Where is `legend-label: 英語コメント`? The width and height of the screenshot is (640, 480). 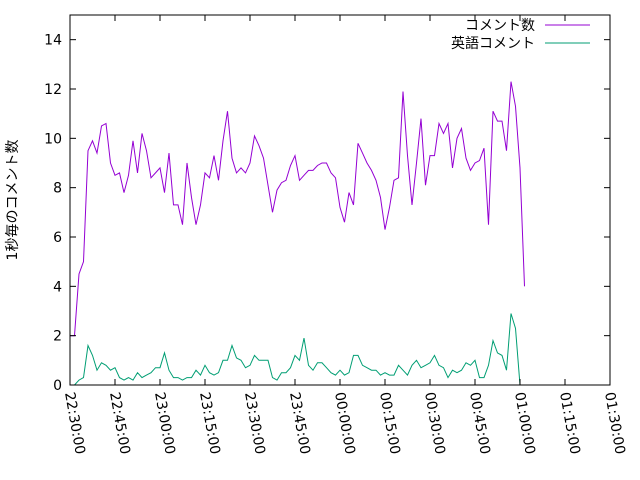 legend-label: 英語コメント is located at coordinates (493, 43).